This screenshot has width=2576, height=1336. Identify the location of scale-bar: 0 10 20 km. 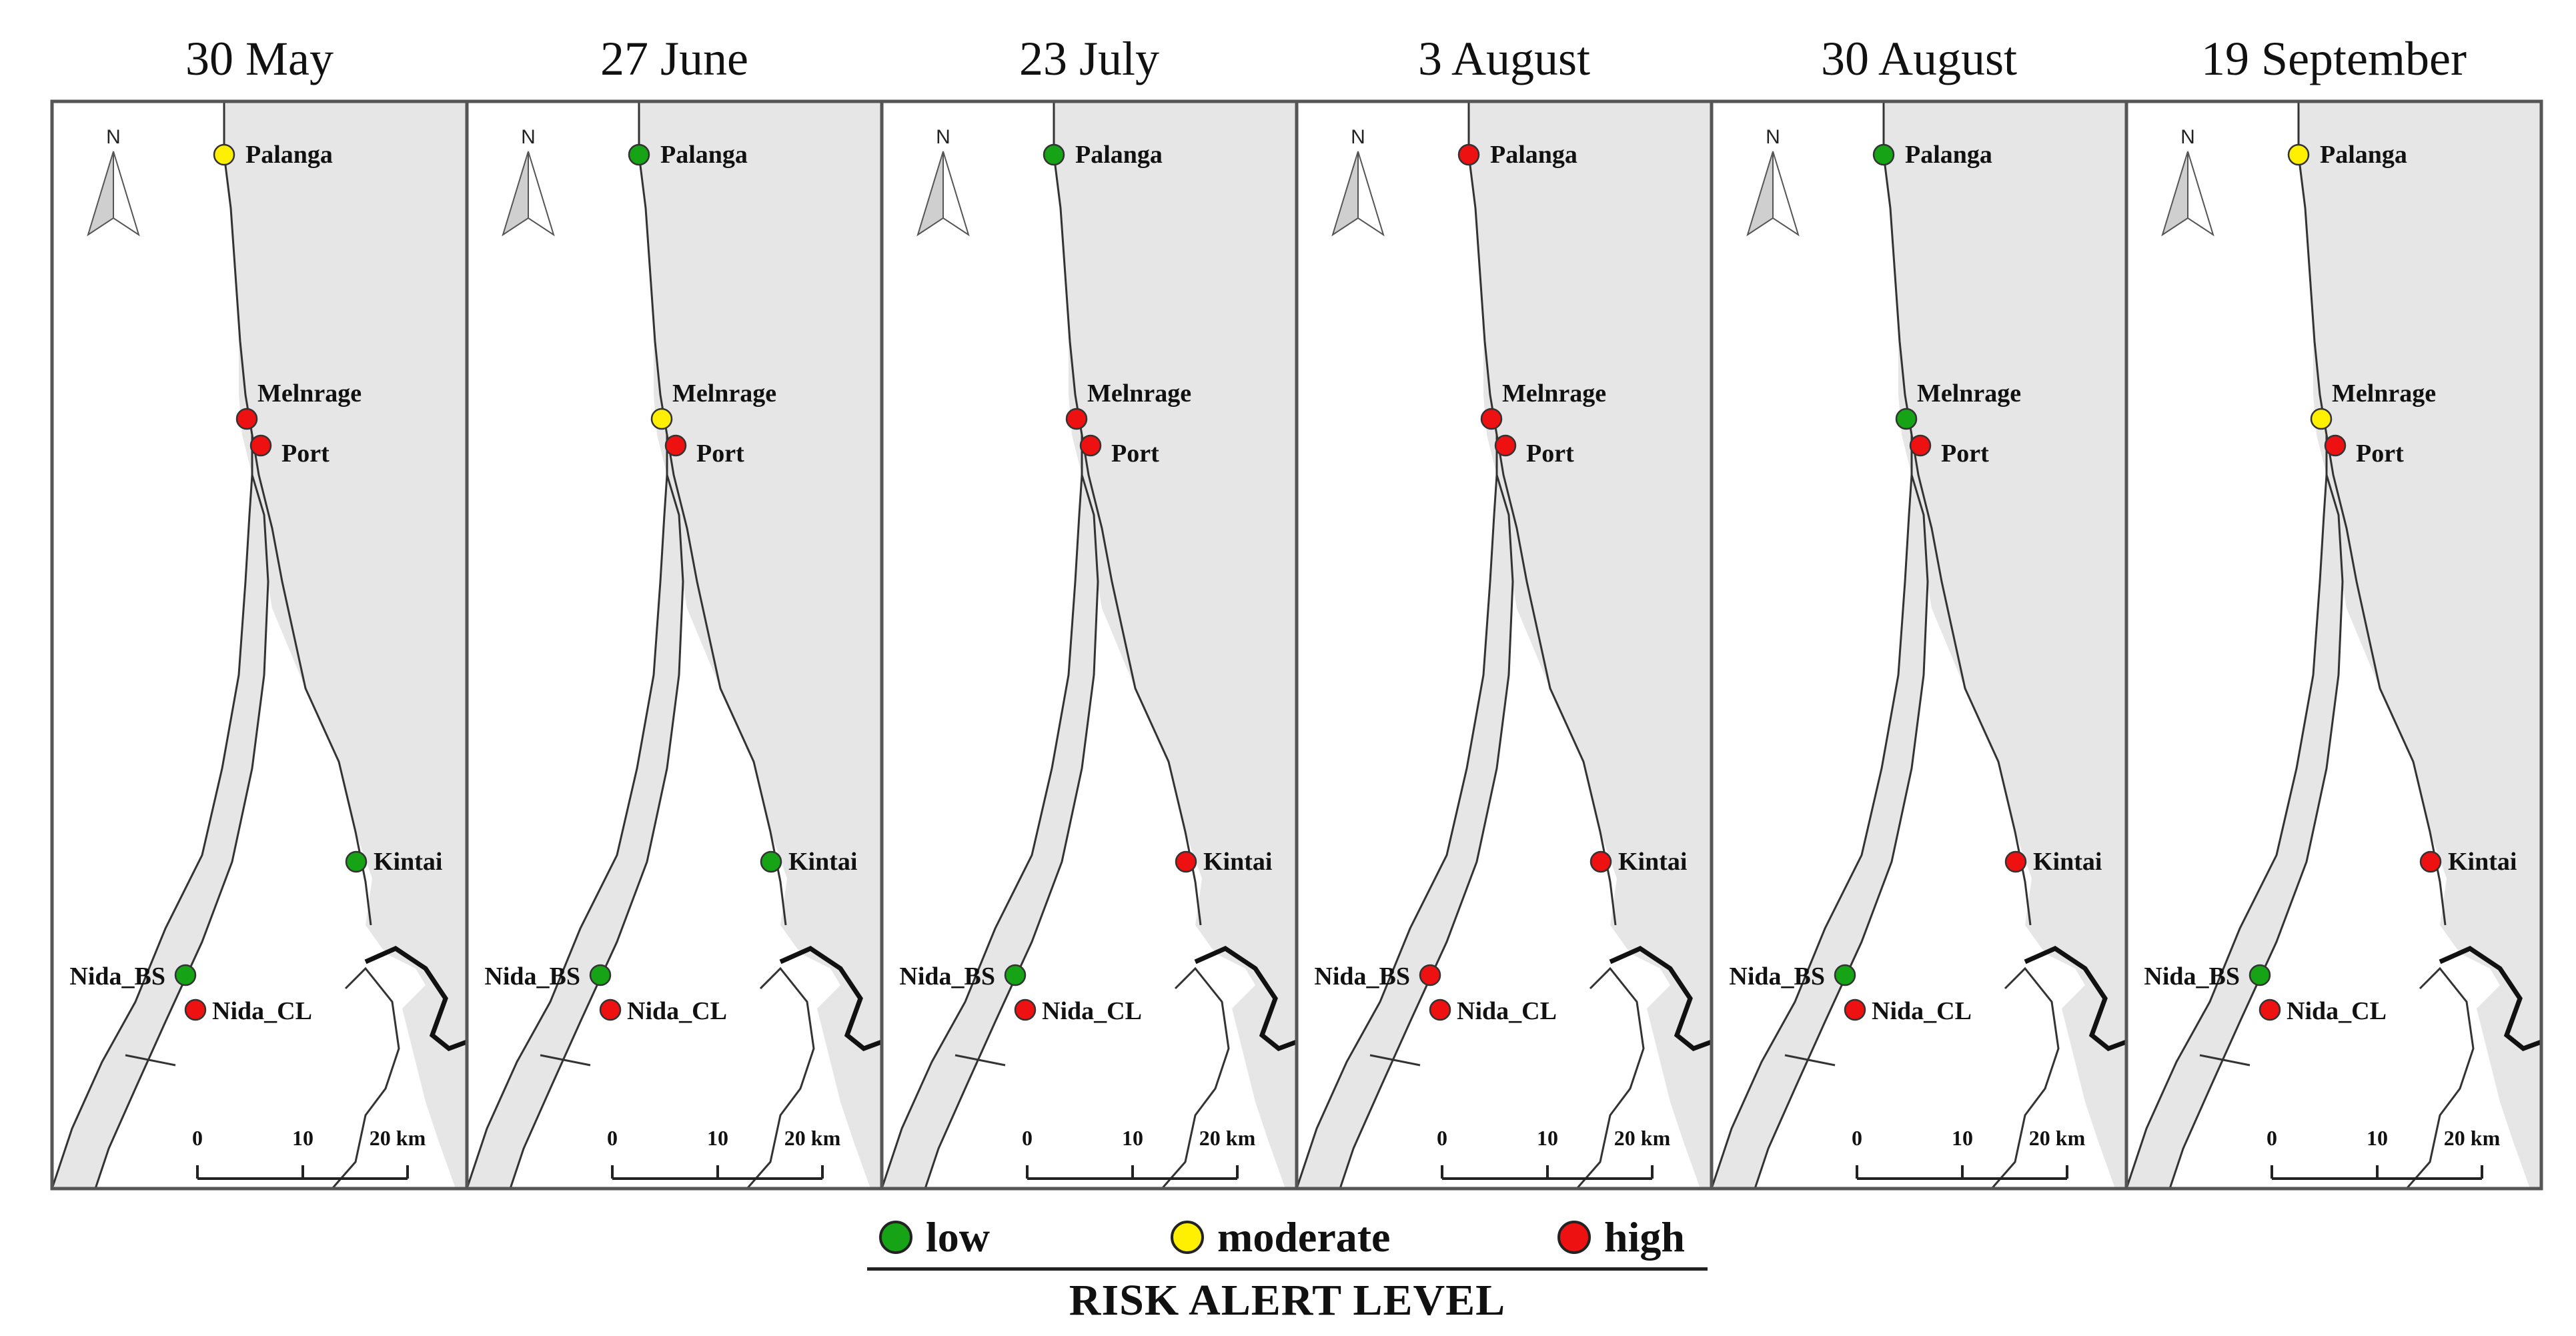
(1554, 1153).